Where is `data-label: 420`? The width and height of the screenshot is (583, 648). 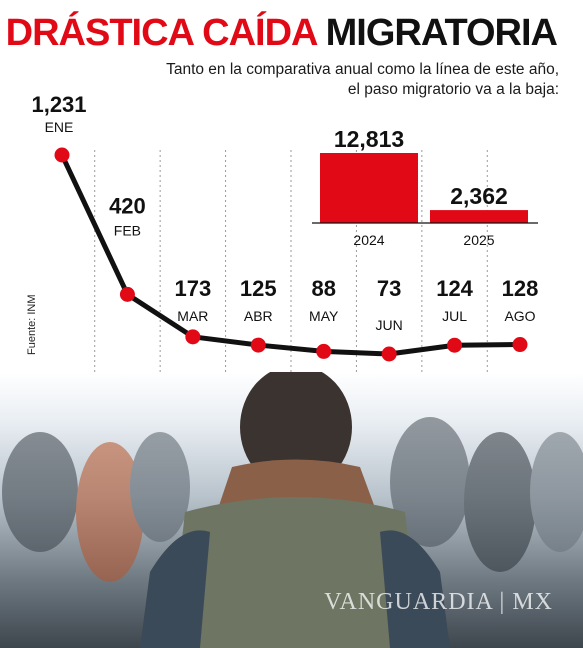 data-label: 420 is located at coordinates (127, 205).